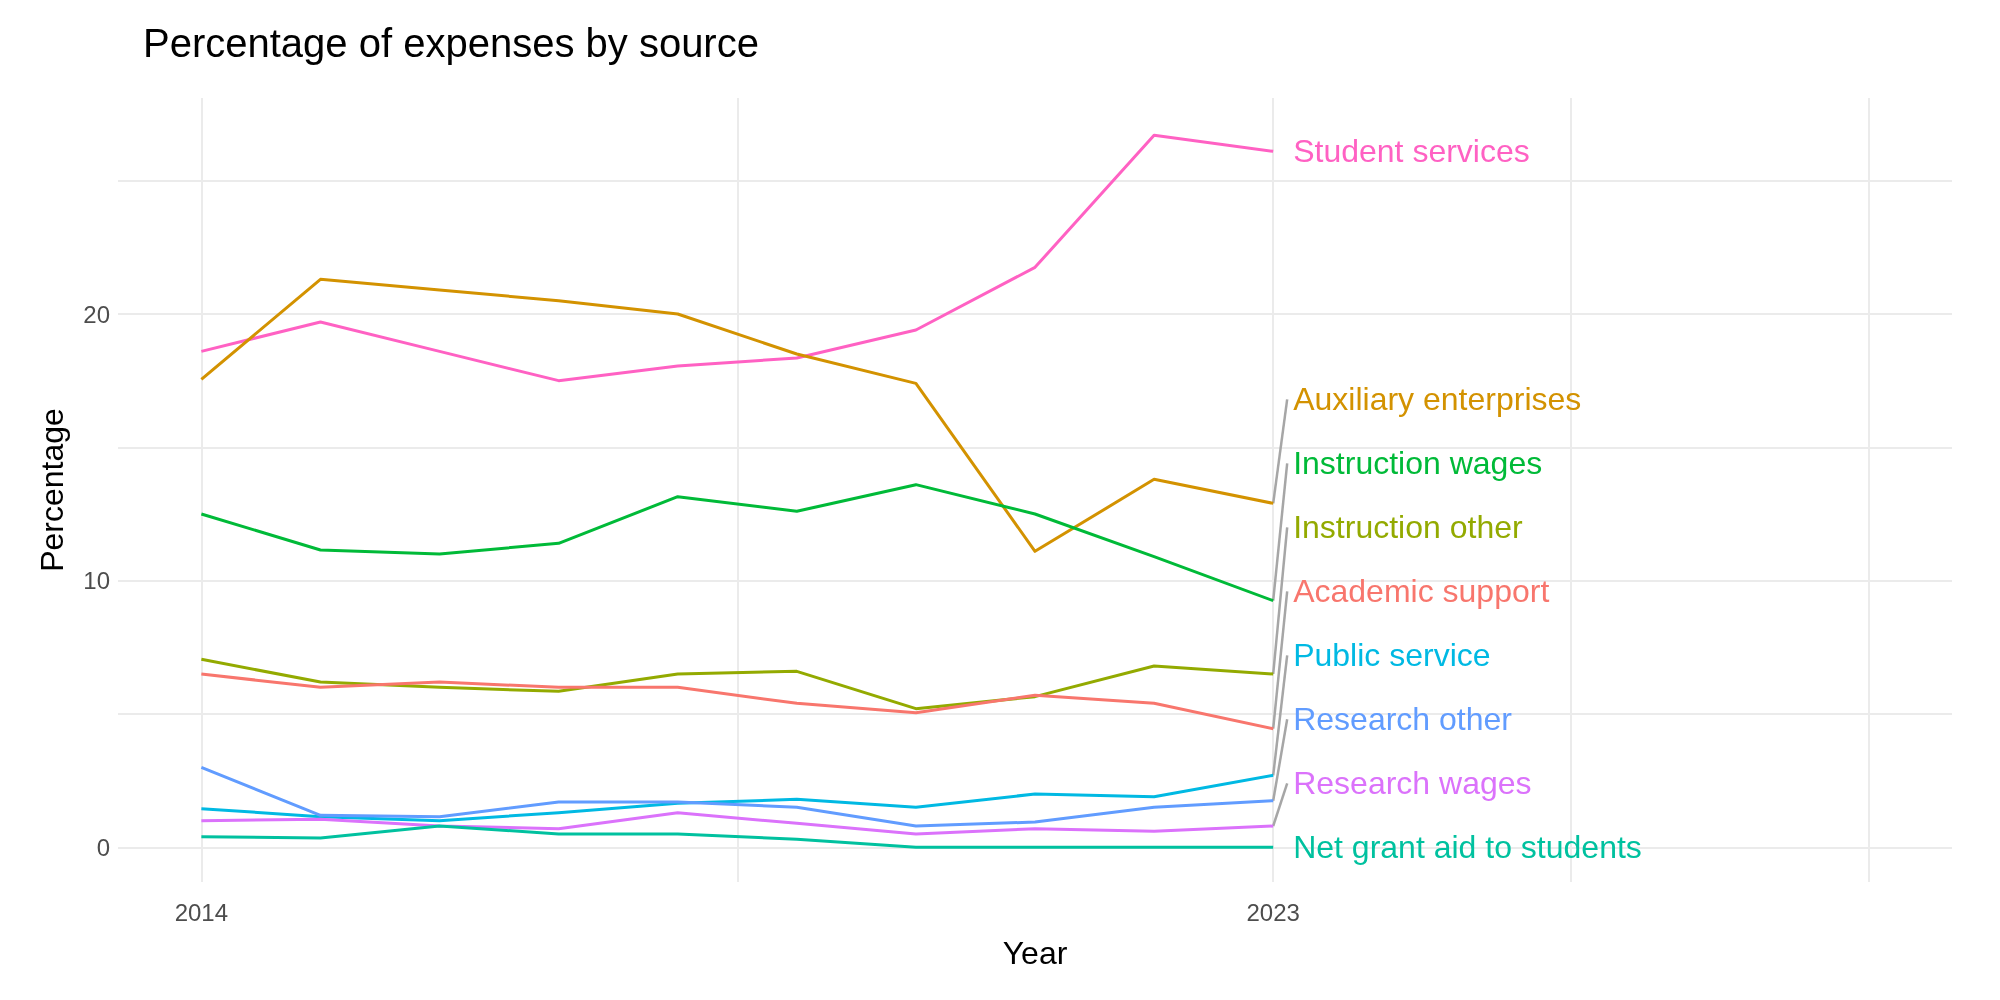 The image size is (2000, 1000). I want to click on series-label: Net grant aid to students, so click(1467, 847).